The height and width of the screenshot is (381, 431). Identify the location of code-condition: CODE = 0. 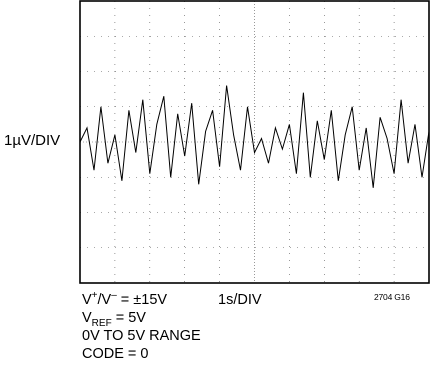
(115, 354).